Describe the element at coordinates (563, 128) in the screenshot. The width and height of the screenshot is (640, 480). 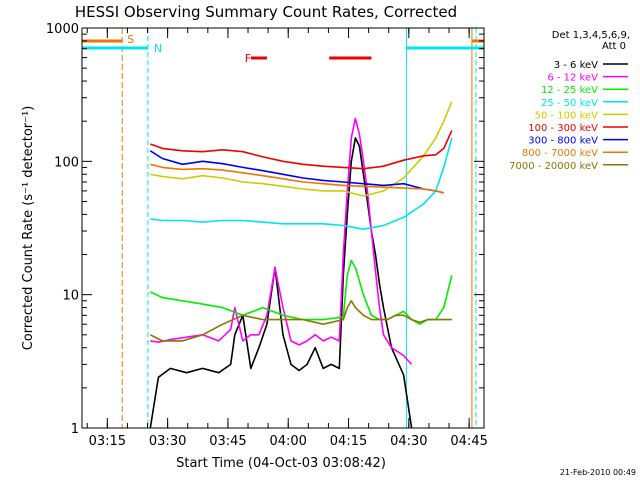
I see `legend-label-5: 100 - 300 keV` at that location.